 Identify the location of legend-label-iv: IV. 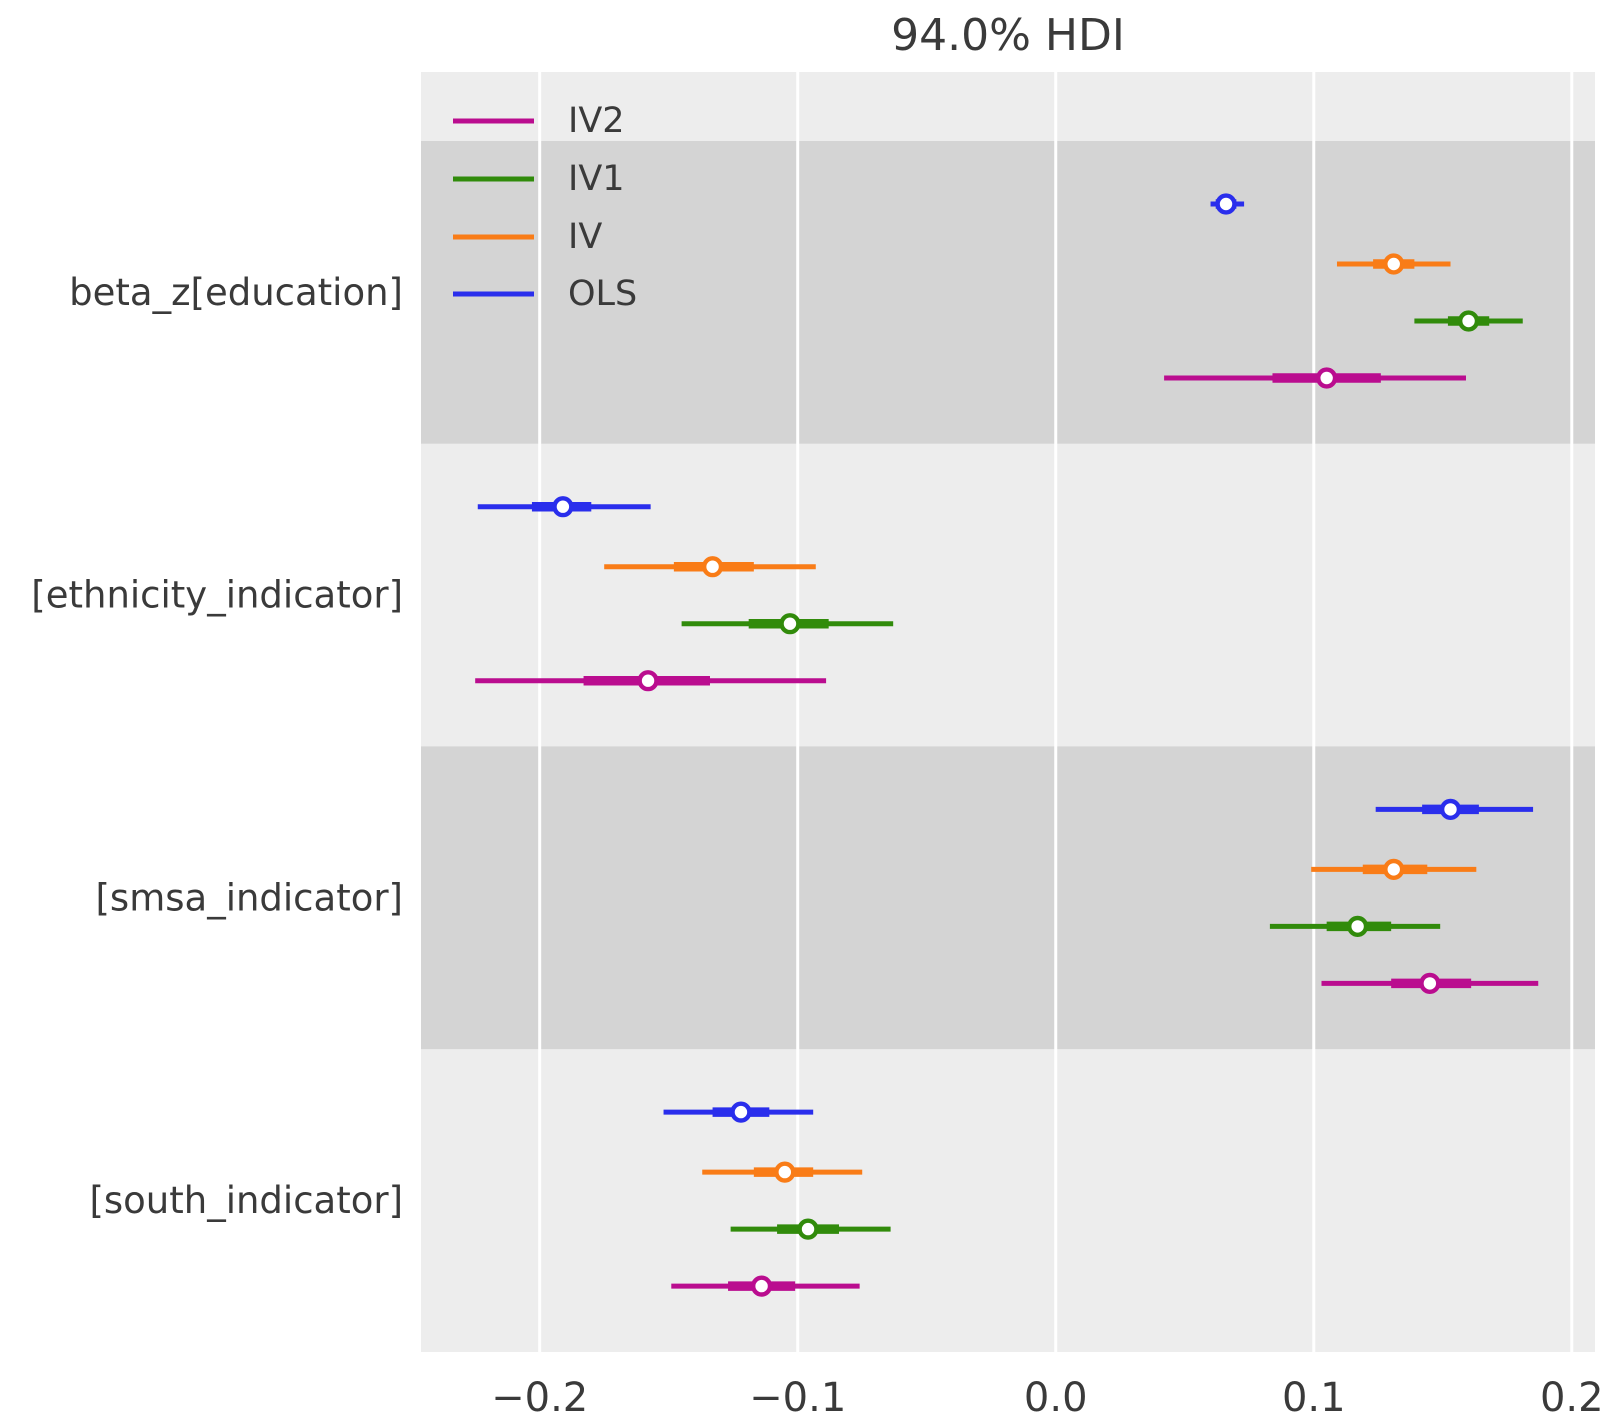
(585, 237).